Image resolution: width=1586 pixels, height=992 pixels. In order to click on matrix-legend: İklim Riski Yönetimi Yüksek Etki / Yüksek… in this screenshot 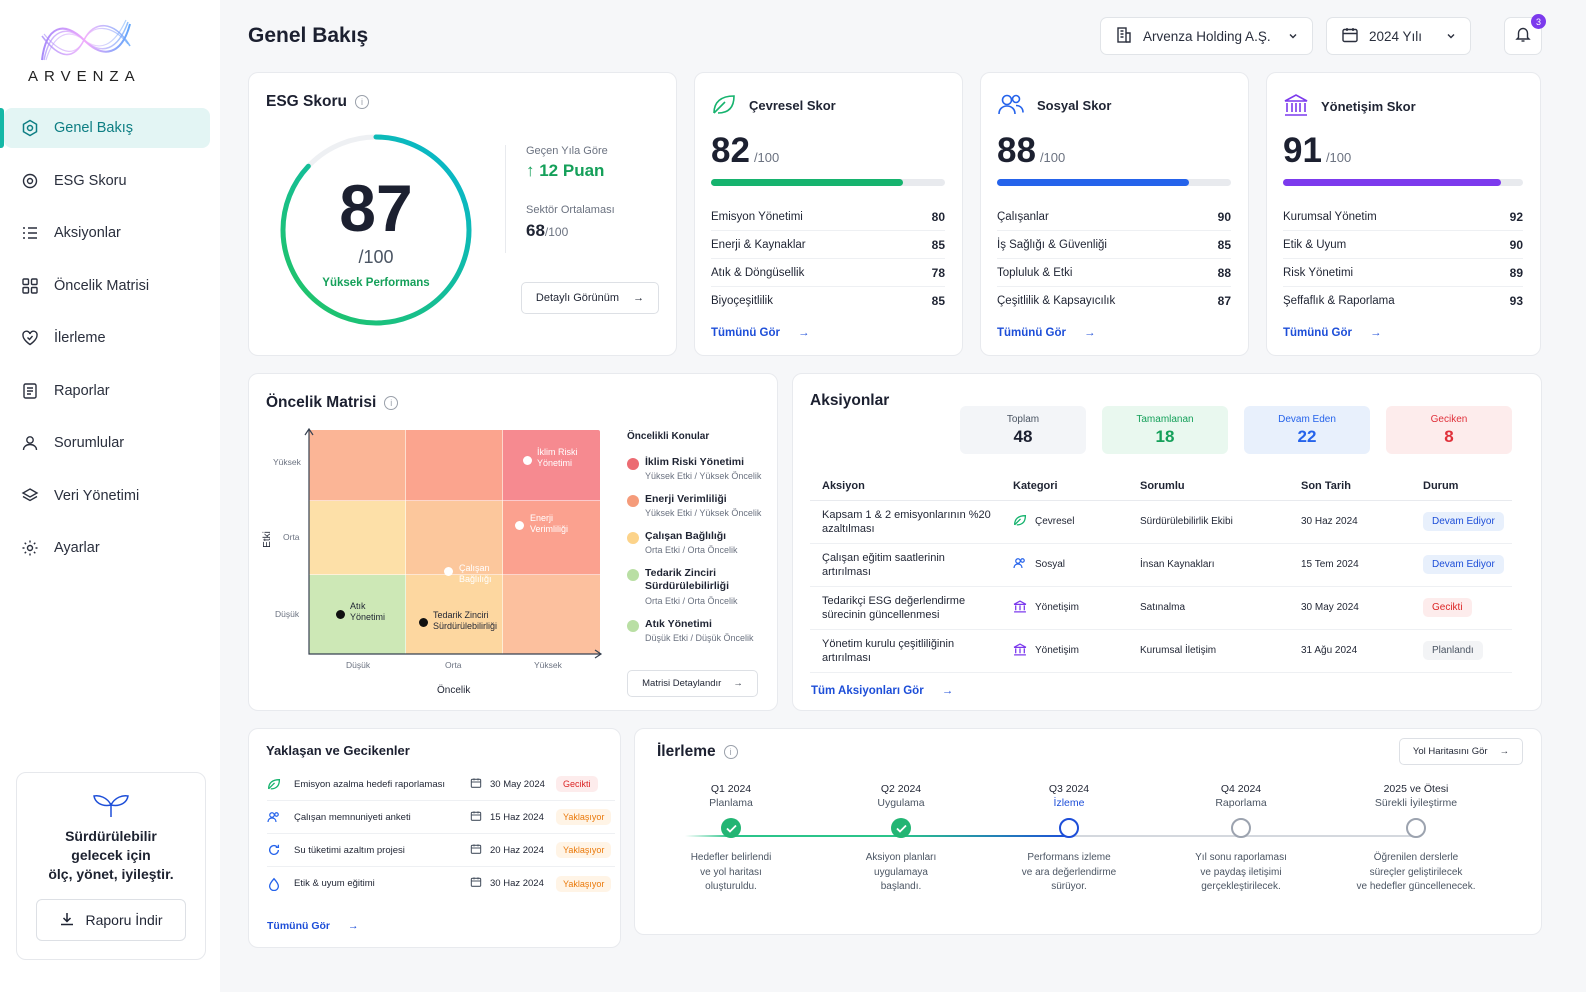, I will do `click(702, 551)`.